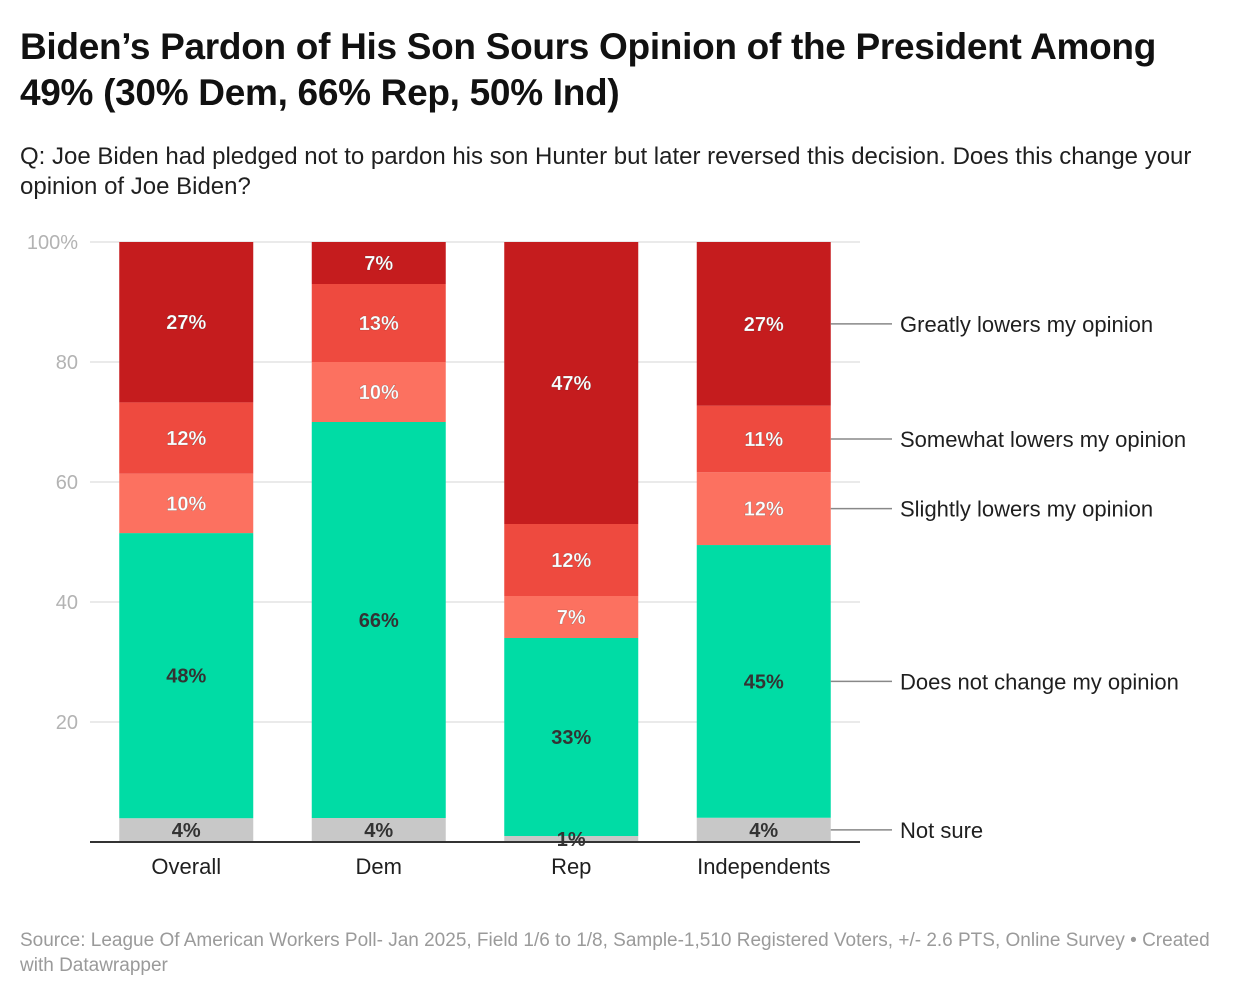  I want to click on data-label-rep-does-not-change-my-opinion: 33%, so click(571, 738).